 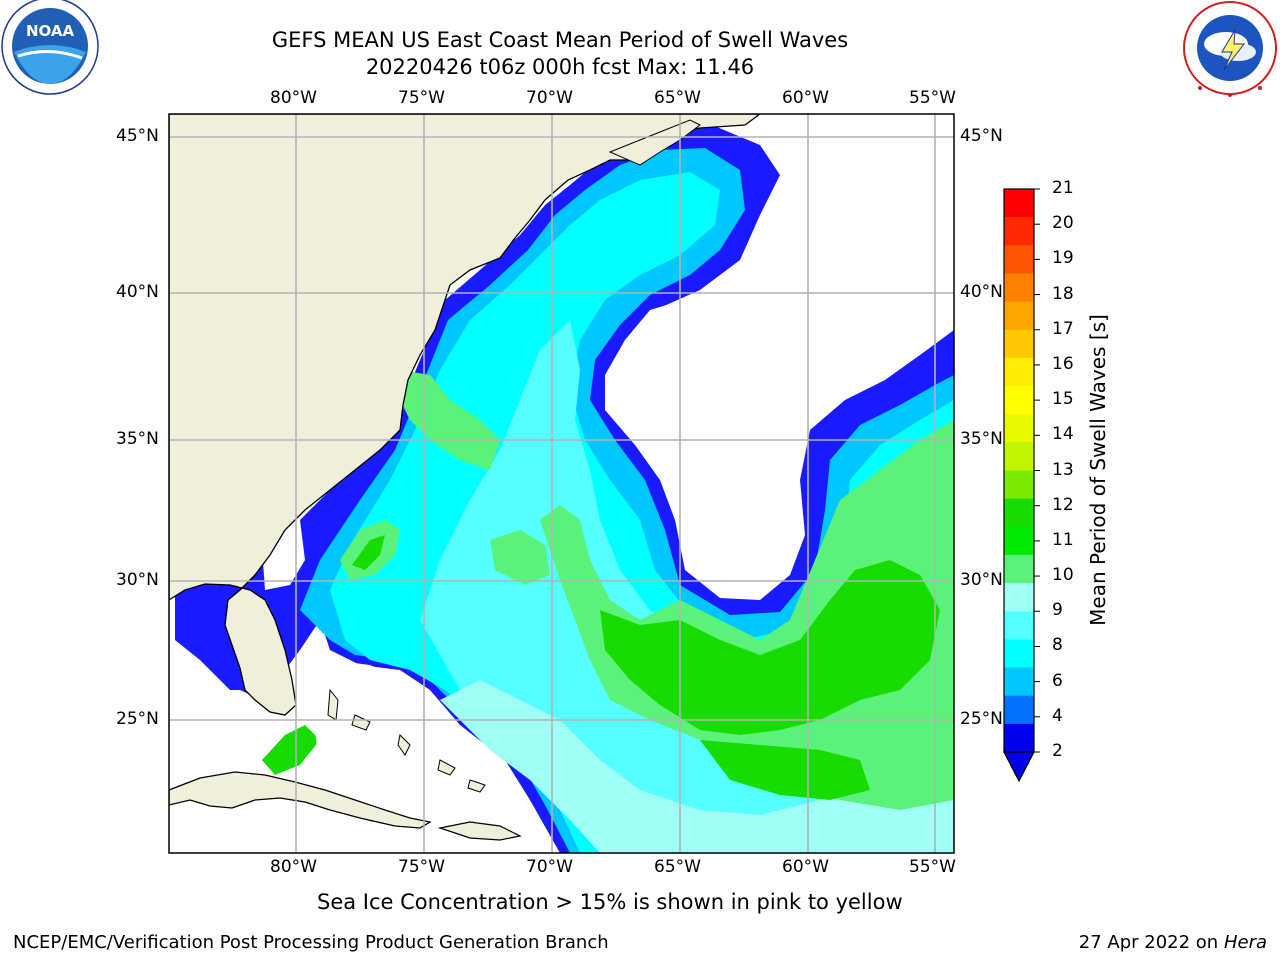 What do you see at coordinates (785, 770) in the screenshot?
I see `swell-10-11s-patch` at bounding box center [785, 770].